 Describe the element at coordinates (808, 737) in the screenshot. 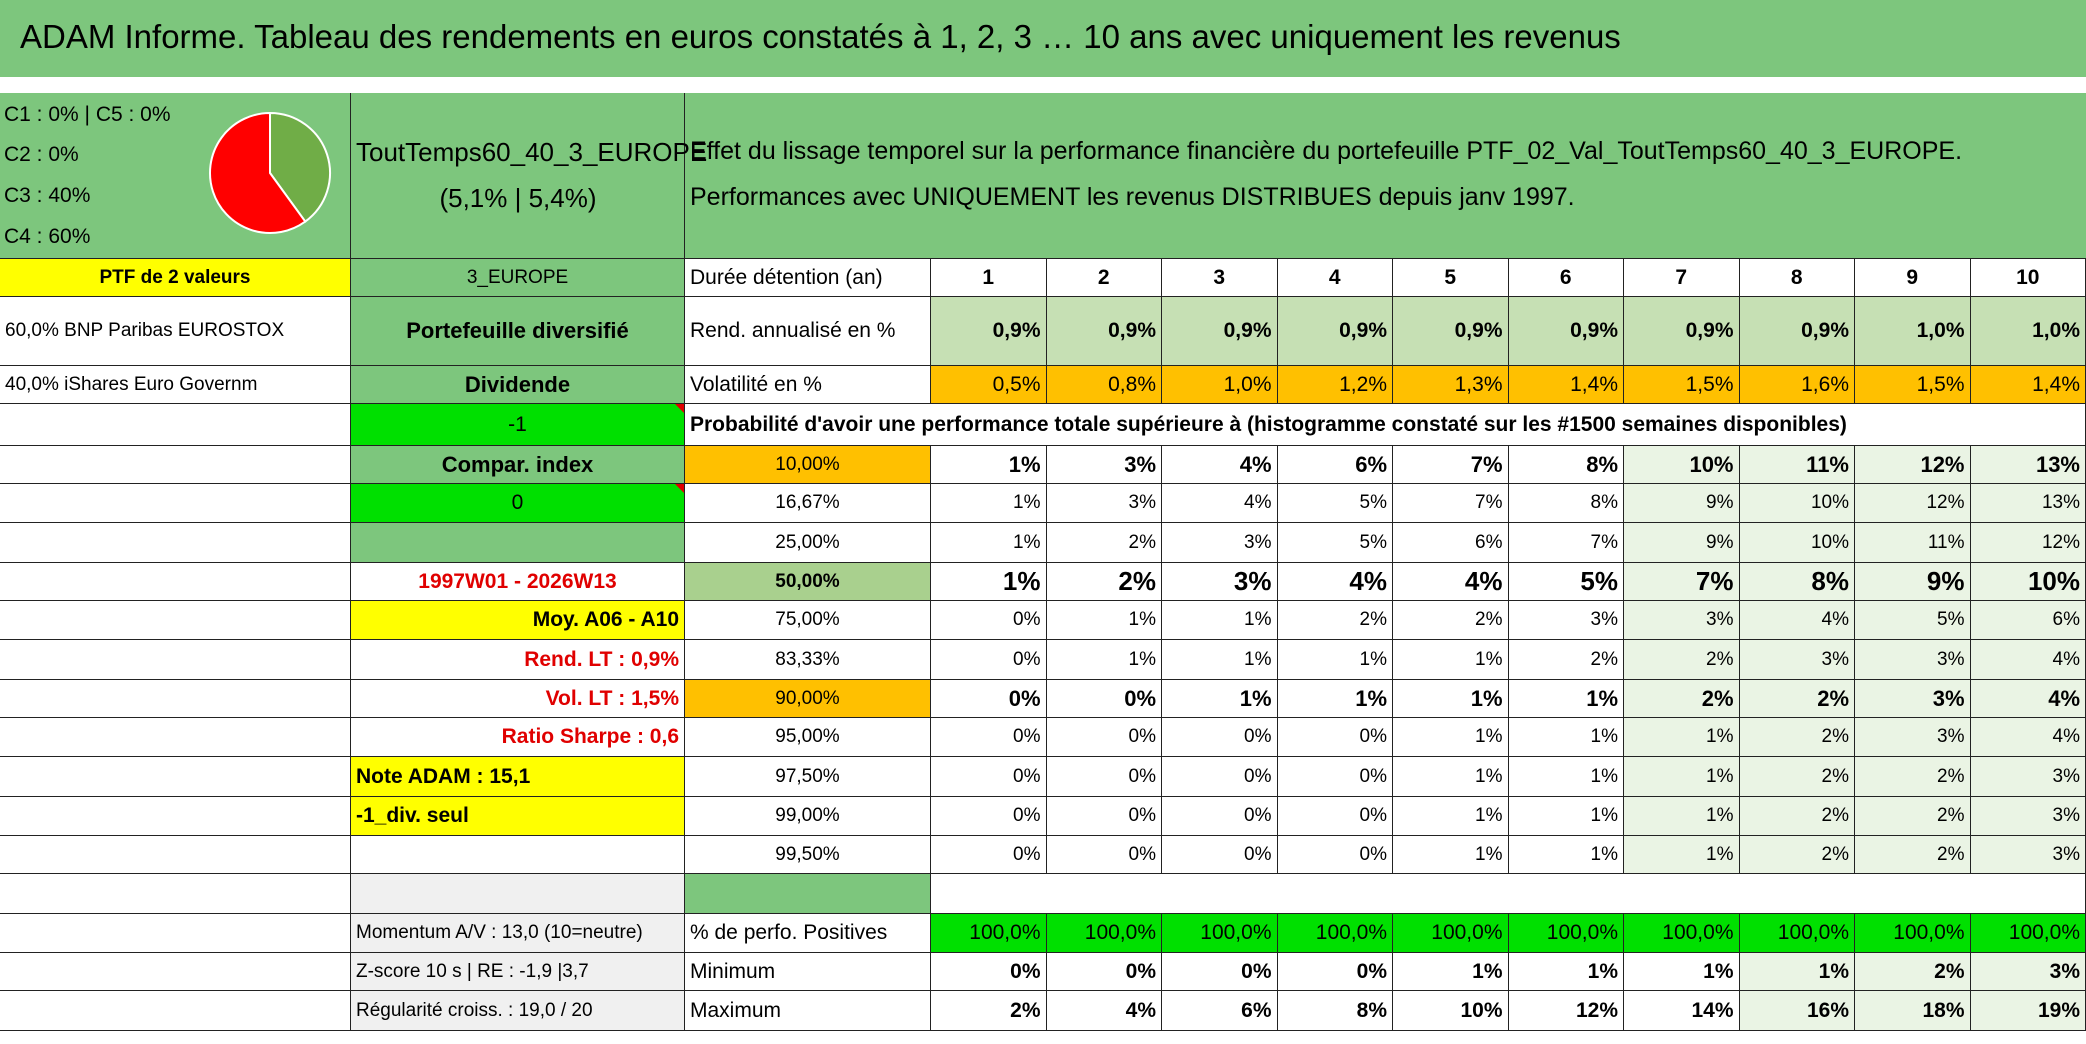

I see `table-cell: 95,00%` at that location.